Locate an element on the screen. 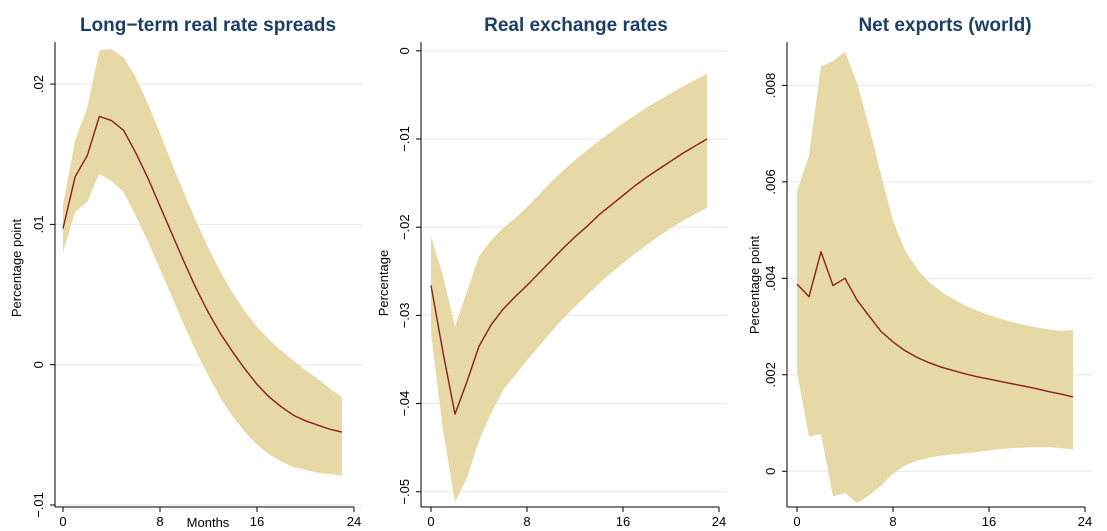  x-axis-label: Months is located at coordinates (208, 522).